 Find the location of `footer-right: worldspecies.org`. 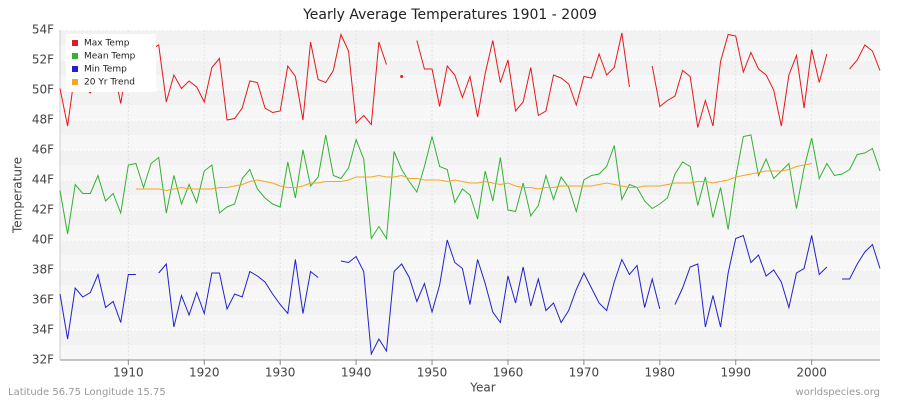

footer-right: worldspecies.org is located at coordinates (838, 392).